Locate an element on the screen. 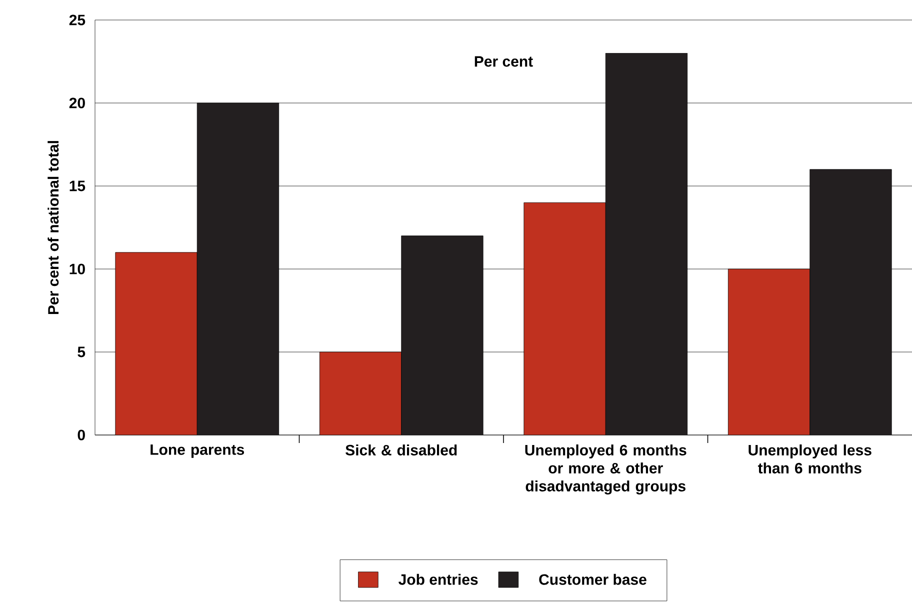  y-axis-title: Per cent of national total is located at coordinates (53, 227).